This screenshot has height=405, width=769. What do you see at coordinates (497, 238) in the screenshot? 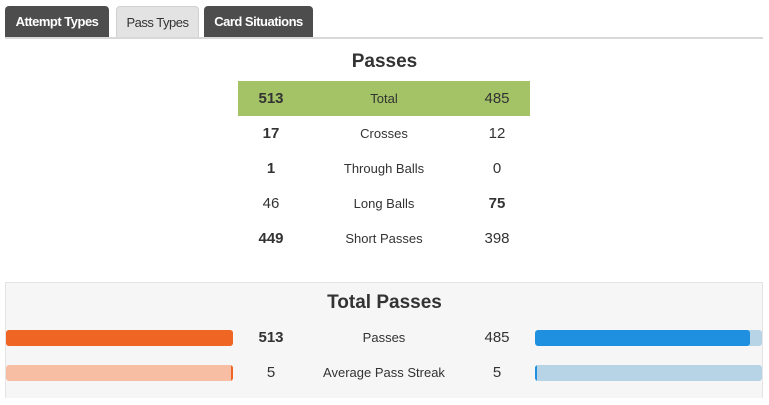
I see `away-value: 398` at bounding box center [497, 238].